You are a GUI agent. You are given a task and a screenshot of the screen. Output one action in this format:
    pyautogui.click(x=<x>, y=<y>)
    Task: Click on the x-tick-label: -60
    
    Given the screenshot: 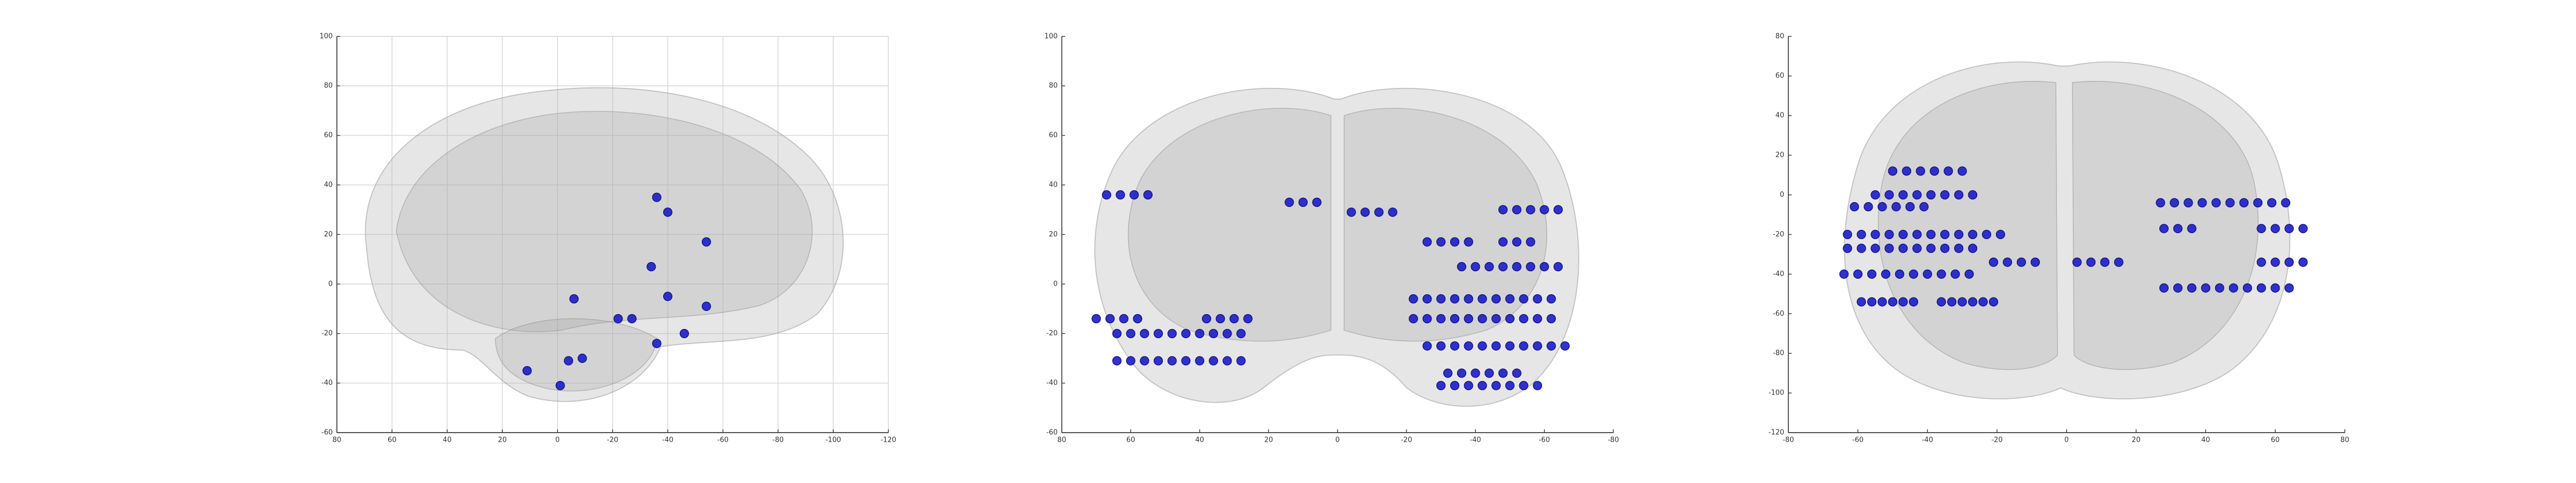 What is the action you would take?
    pyautogui.click(x=1858, y=440)
    